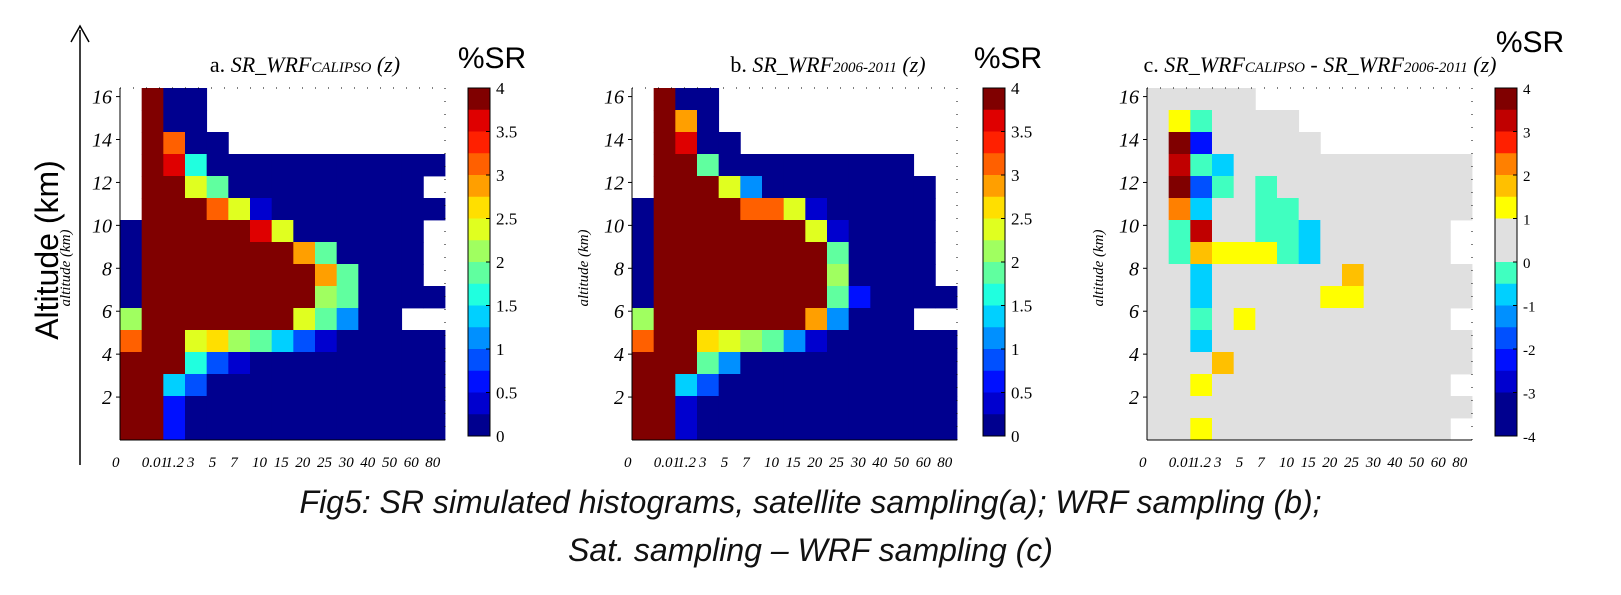 The width and height of the screenshot is (1621, 595). I want to click on colorbar-tick-label: 2.5, so click(506, 219).